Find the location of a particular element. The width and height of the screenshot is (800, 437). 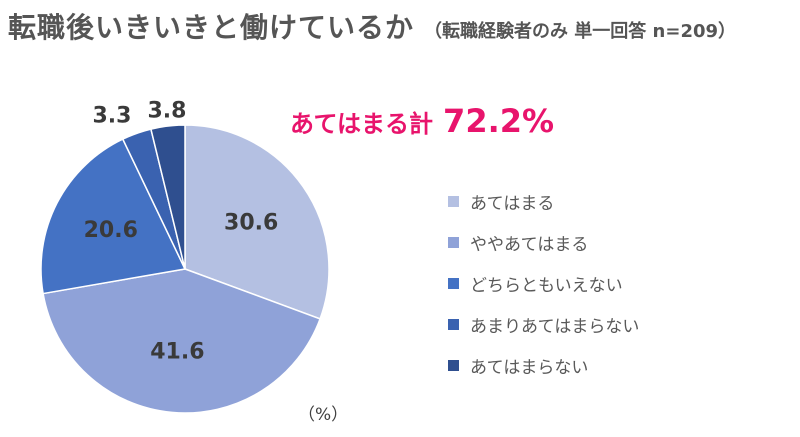

total-callout-label: あてはまる計 is located at coordinates (362, 124).